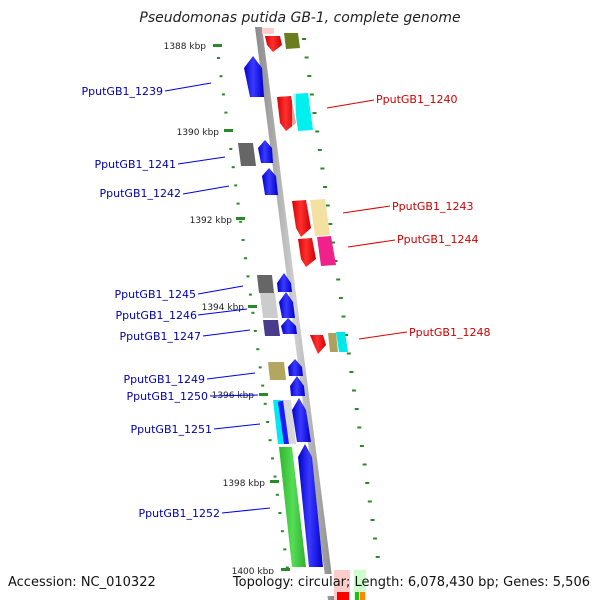 Image resolution: width=600 pixels, height=600 pixels. What do you see at coordinates (449, 332) in the screenshot?
I see `label-PputGB1_1248: PputGB1_1248` at bounding box center [449, 332].